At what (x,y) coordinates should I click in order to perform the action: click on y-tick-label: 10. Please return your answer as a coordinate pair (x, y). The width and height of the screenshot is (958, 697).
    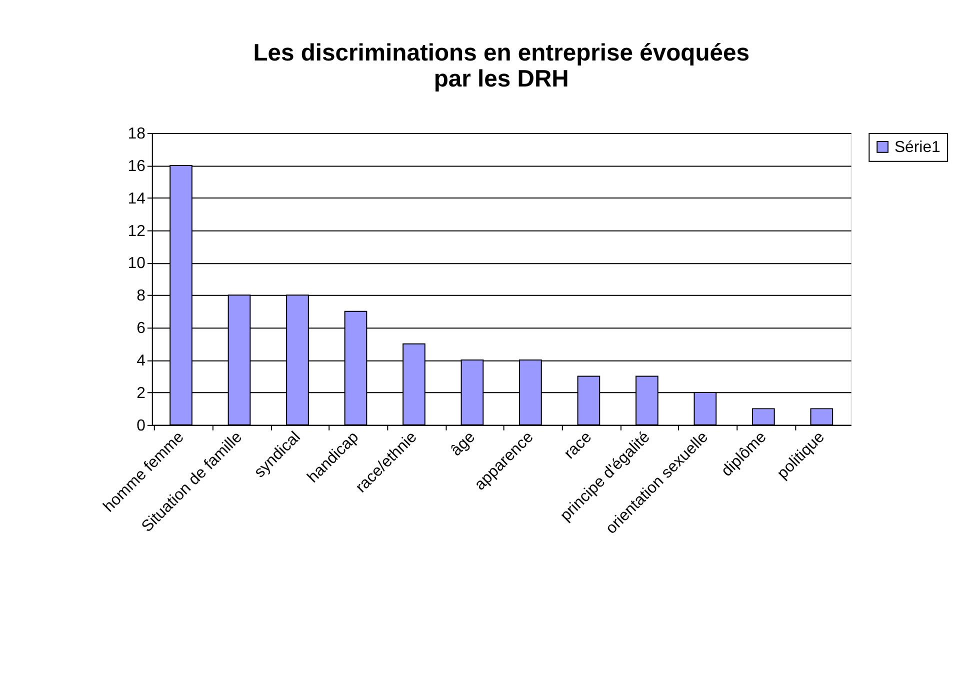
    Looking at the image, I should click on (137, 263).